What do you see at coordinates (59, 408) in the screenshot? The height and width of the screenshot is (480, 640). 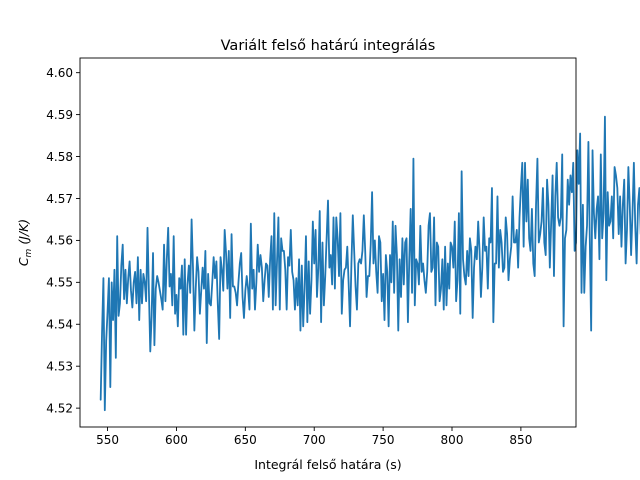 I see `y-tick-label: 4.52` at bounding box center [59, 408].